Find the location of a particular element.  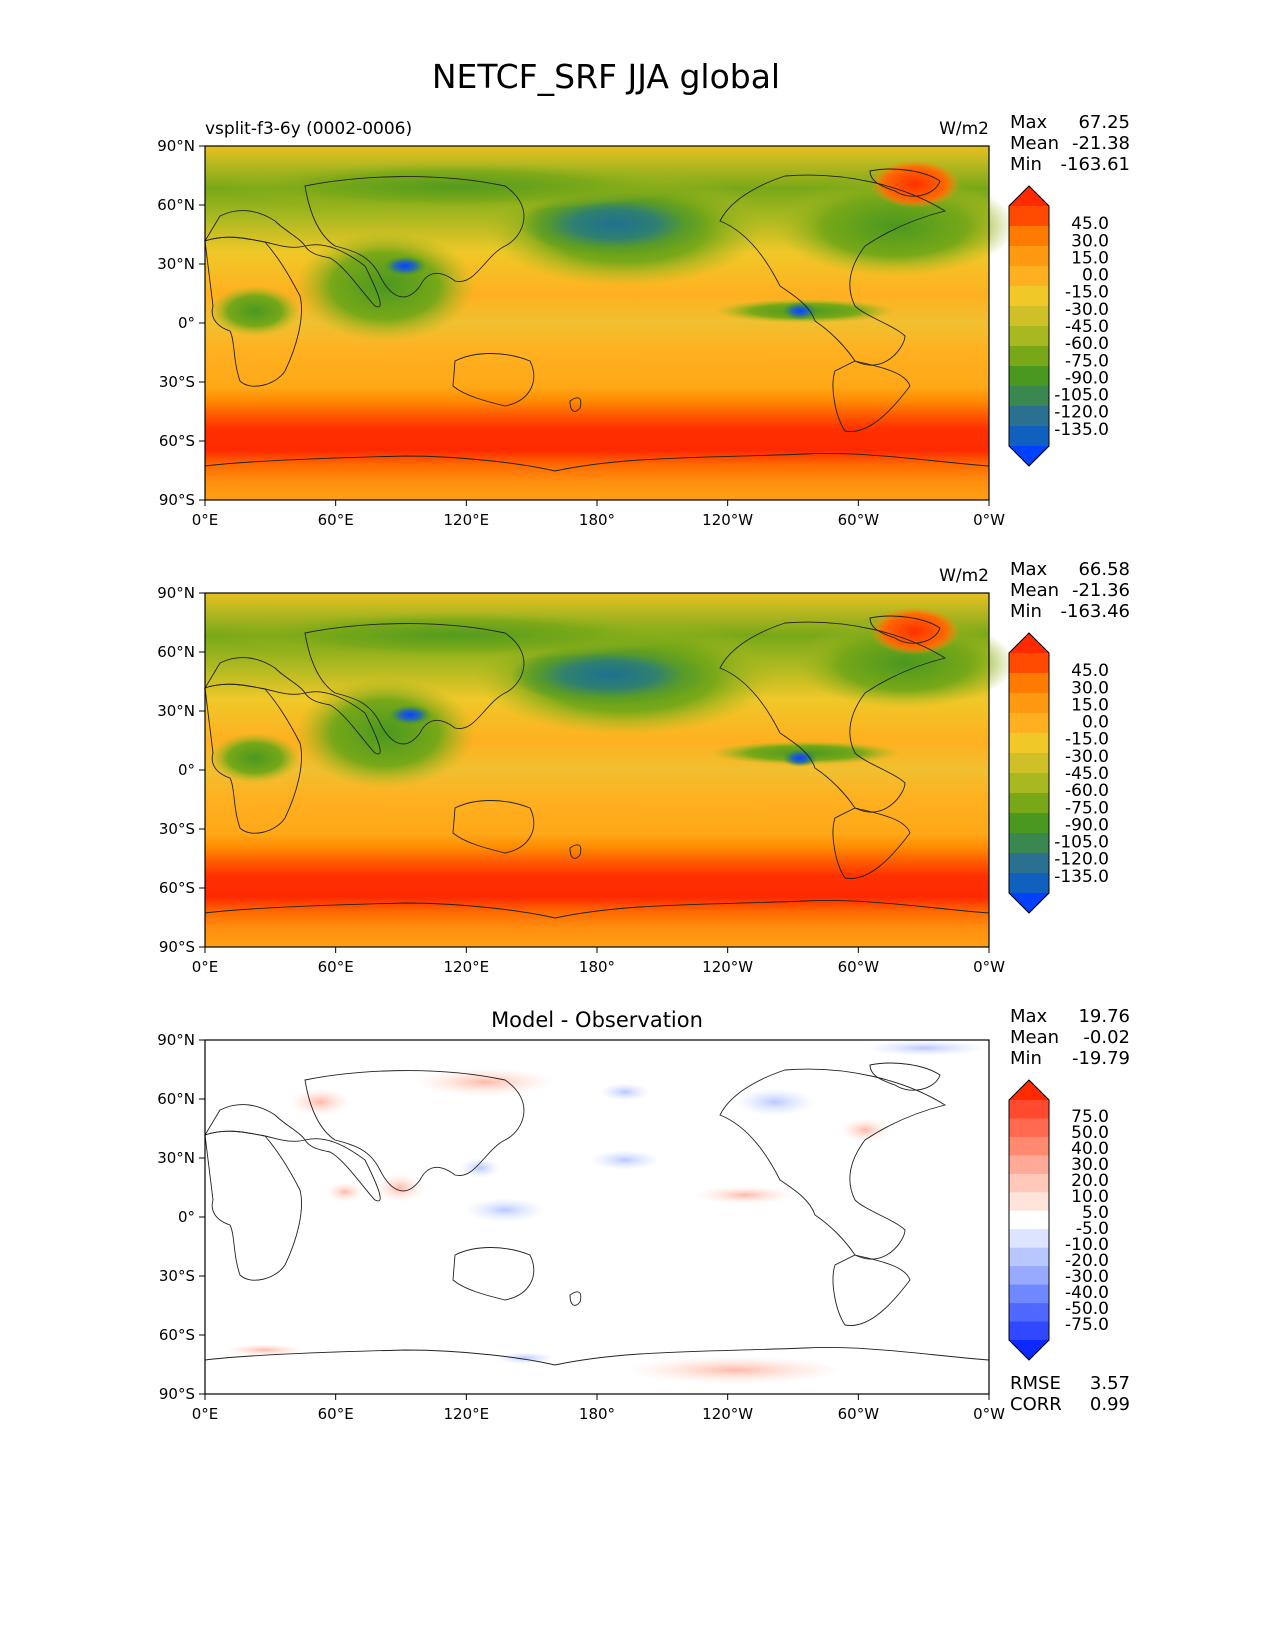

colorbar-tick-label: 5.0 is located at coordinates (1095, 1213).